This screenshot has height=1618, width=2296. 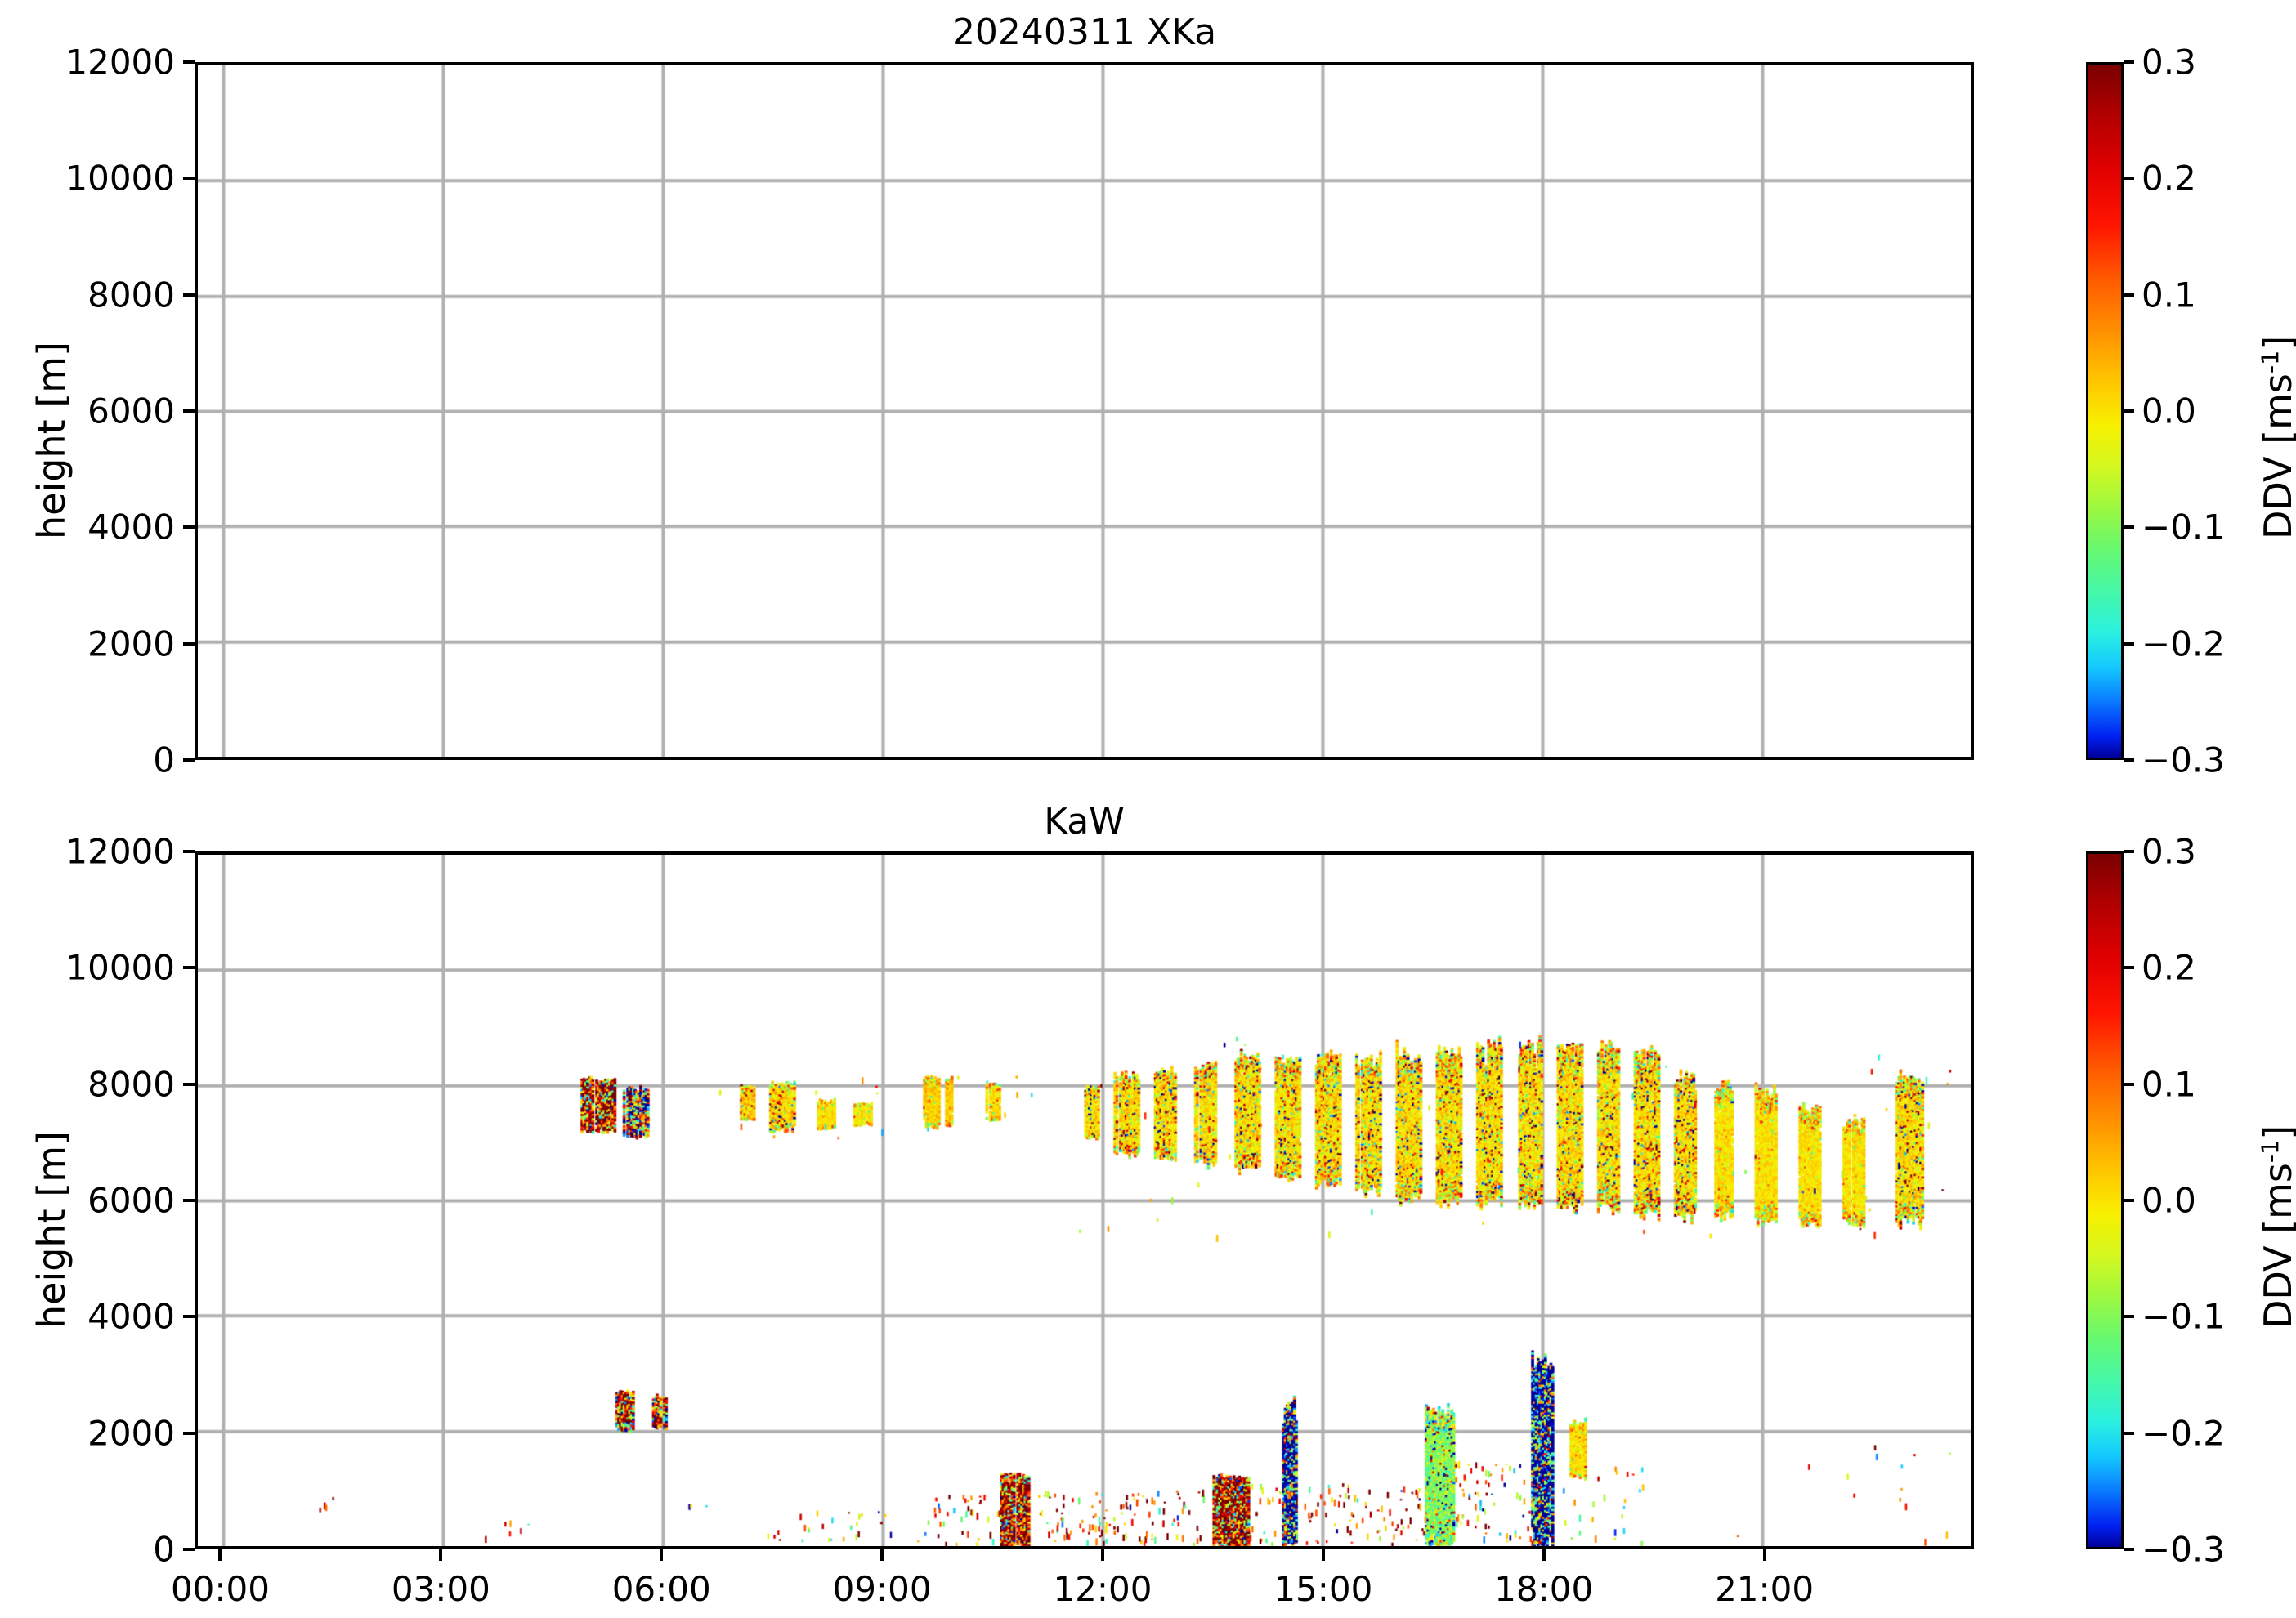 What do you see at coordinates (1103, 1589) in the screenshot?
I see `x-tick-label: 12:00` at bounding box center [1103, 1589].